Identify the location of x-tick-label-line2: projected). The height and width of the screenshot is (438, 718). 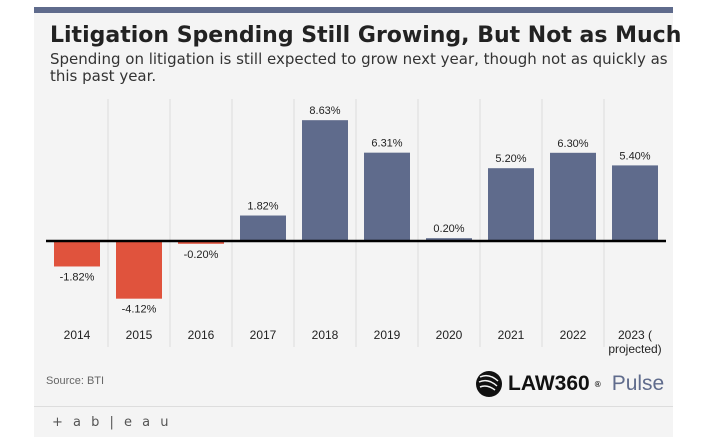
(634, 349).